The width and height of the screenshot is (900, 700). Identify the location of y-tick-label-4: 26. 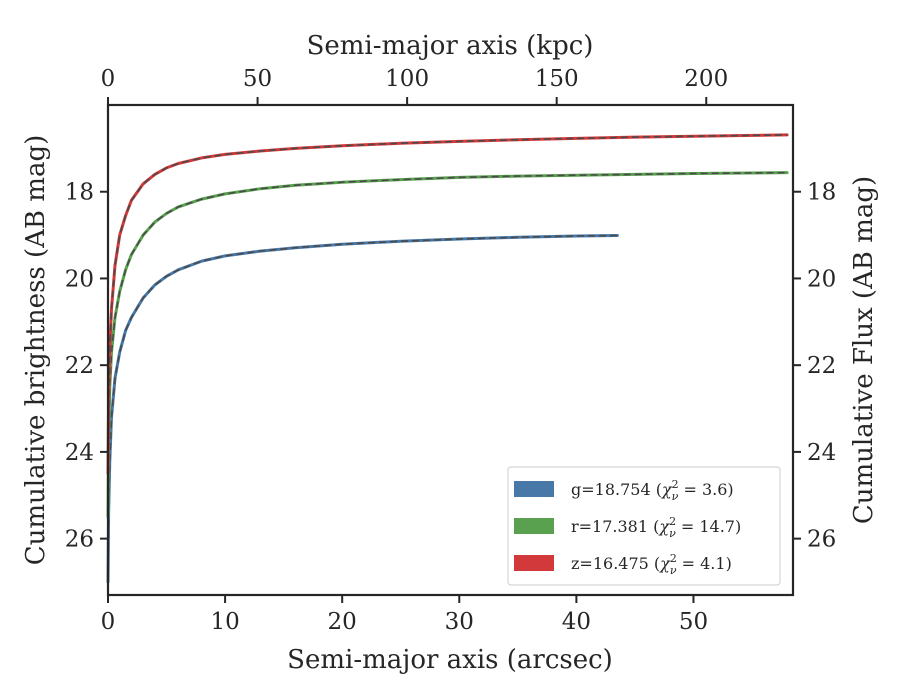
(79, 540).